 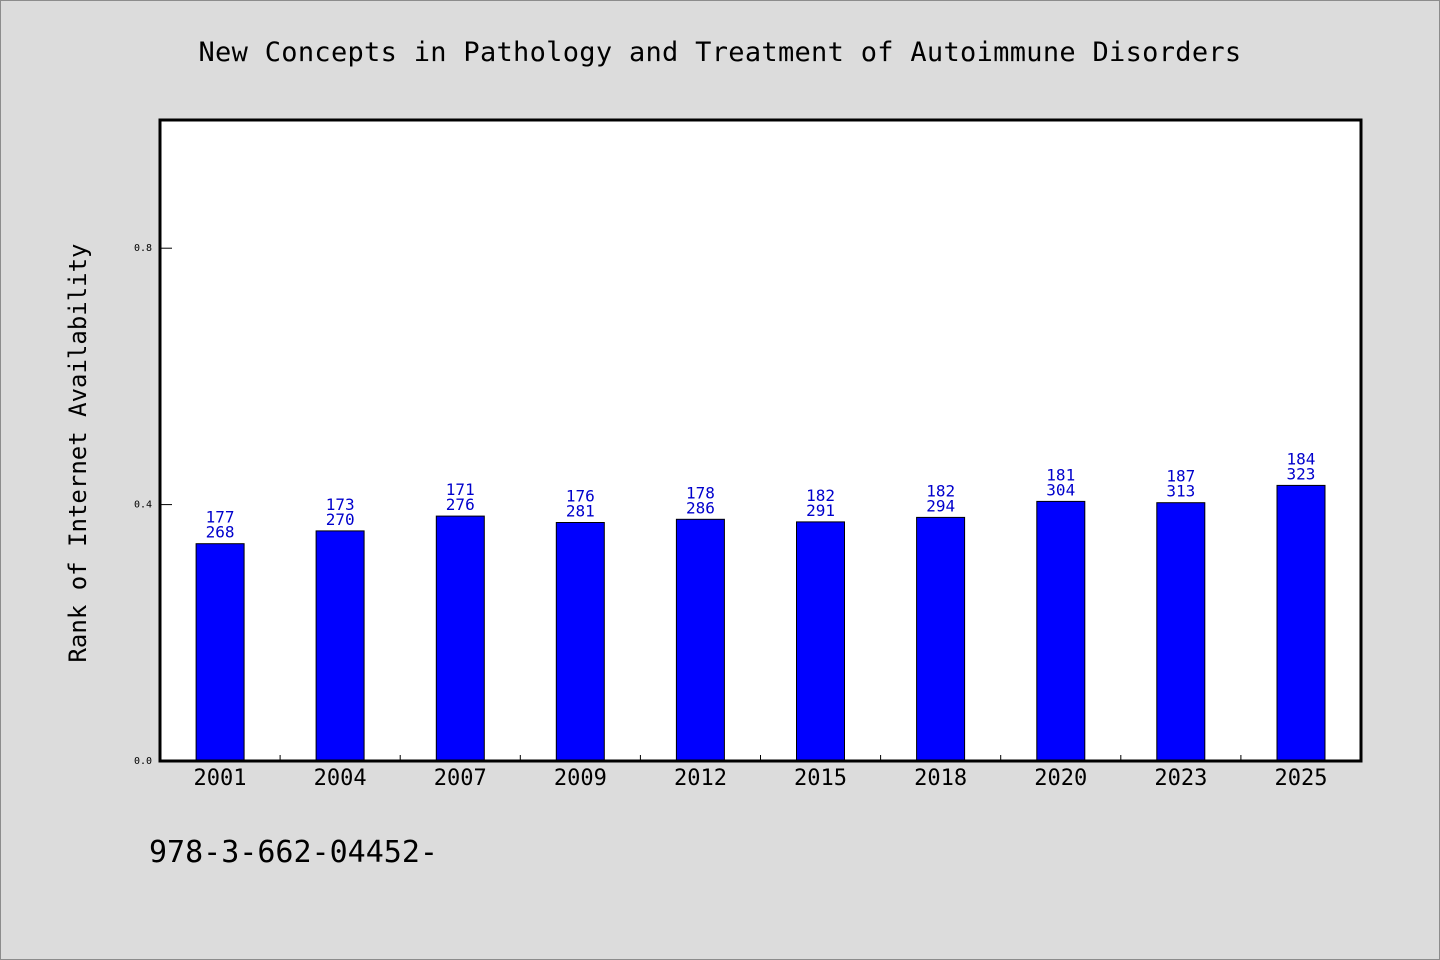 What do you see at coordinates (1180, 778) in the screenshot?
I see `x-tick-label: 2023` at bounding box center [1180, 778].